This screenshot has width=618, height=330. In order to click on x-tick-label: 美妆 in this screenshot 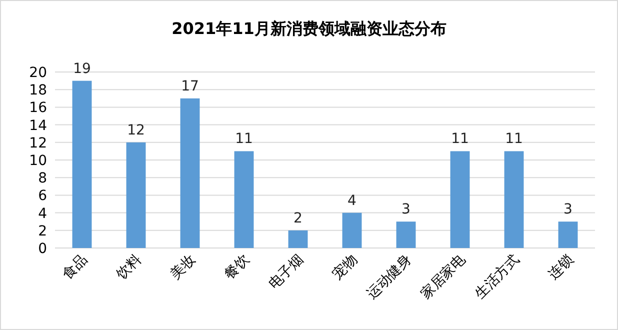, I will do `click(183, 267)`.